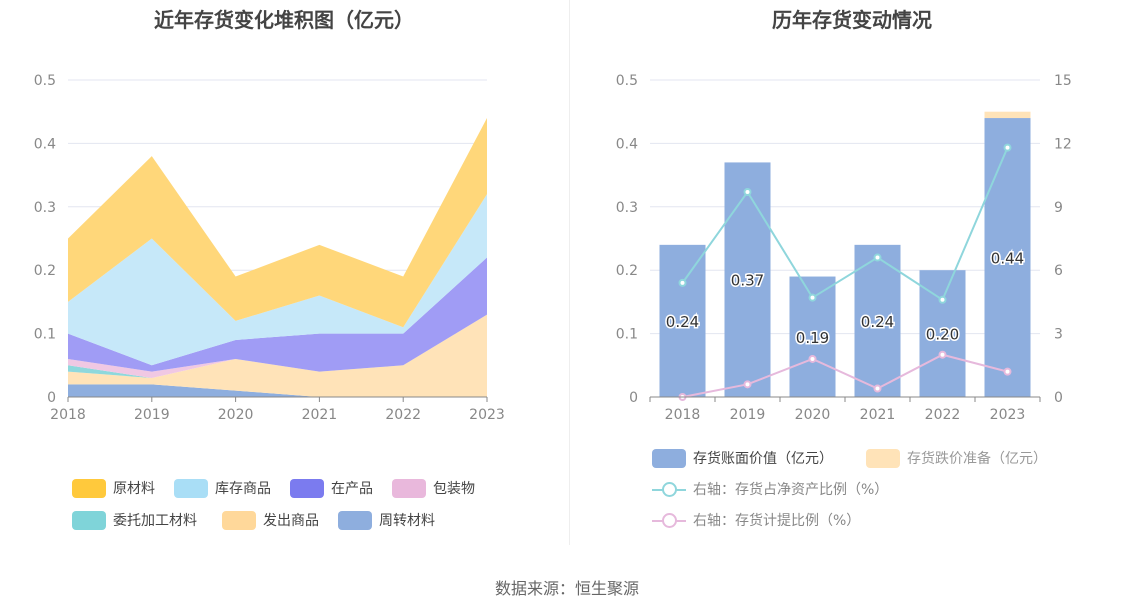  I want to click on legend-label: 存货账面价值（亿元）, so click(763, 459).